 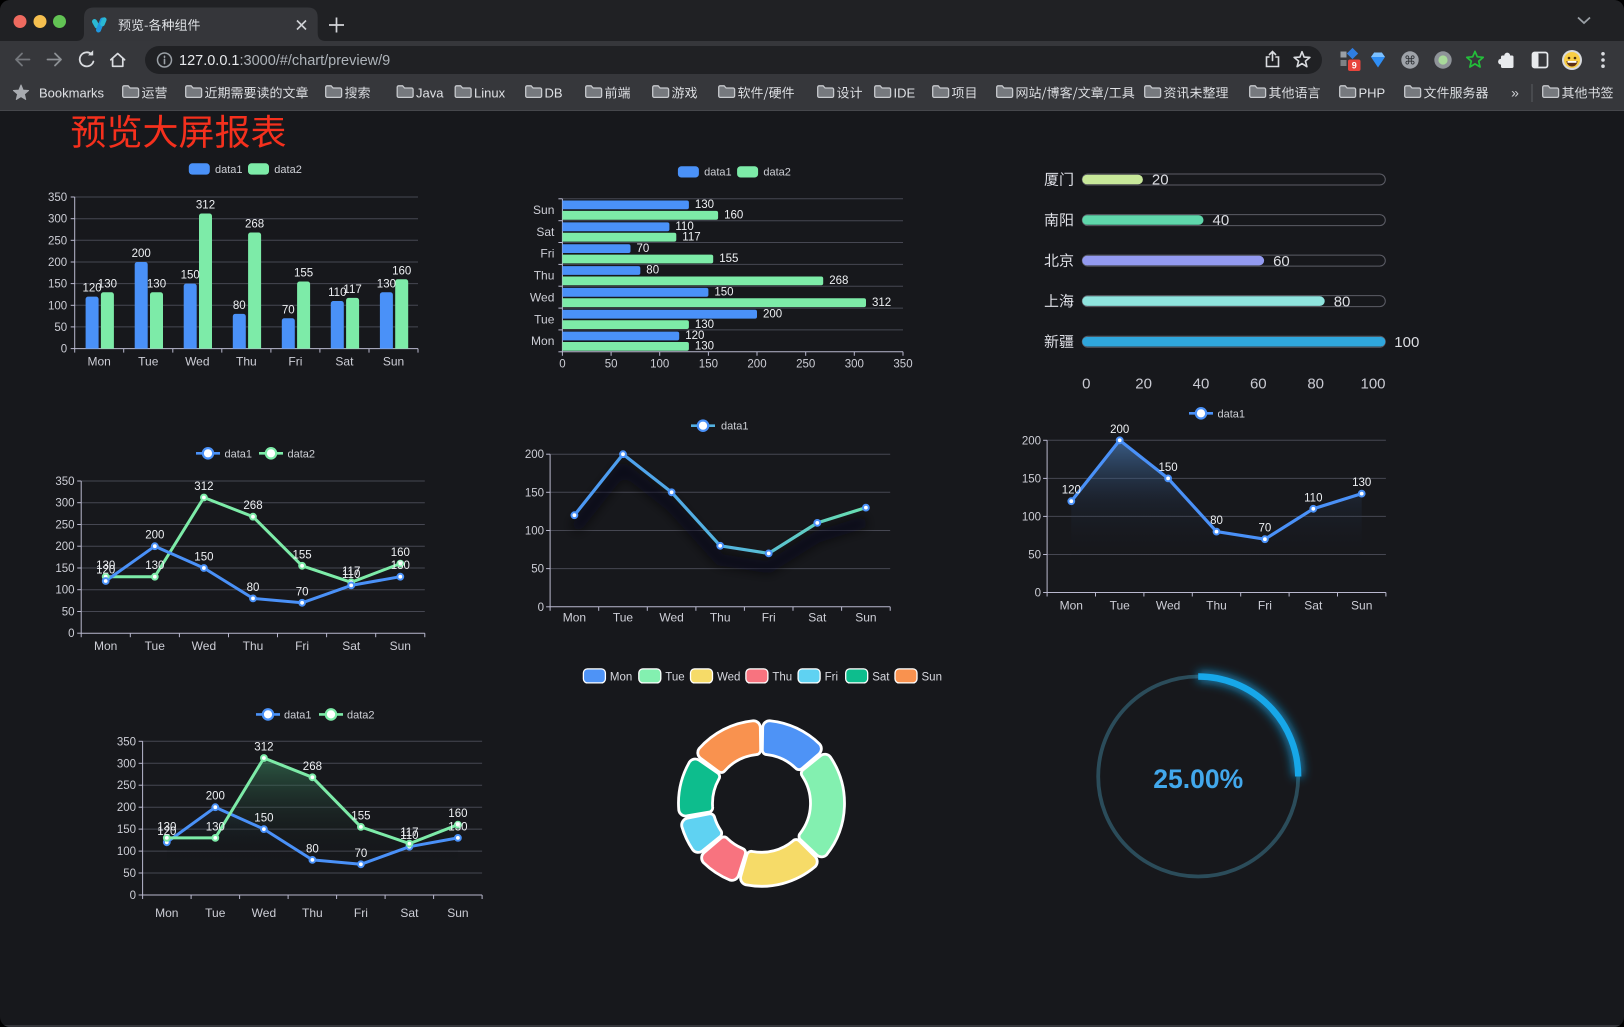 What do you see at coordinates (902, 365) in the screenshot?
I see `svg-text: 350` at bounding box center [902, 365].